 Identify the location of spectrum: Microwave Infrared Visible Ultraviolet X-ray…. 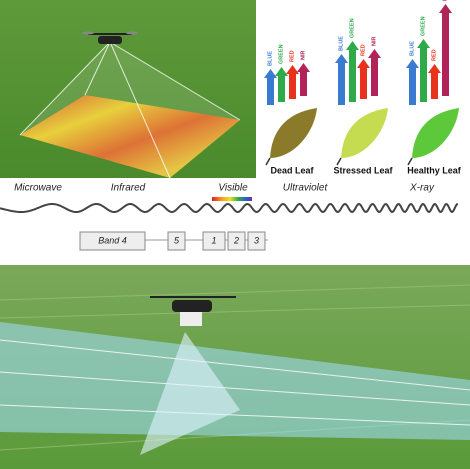
(229, 217).